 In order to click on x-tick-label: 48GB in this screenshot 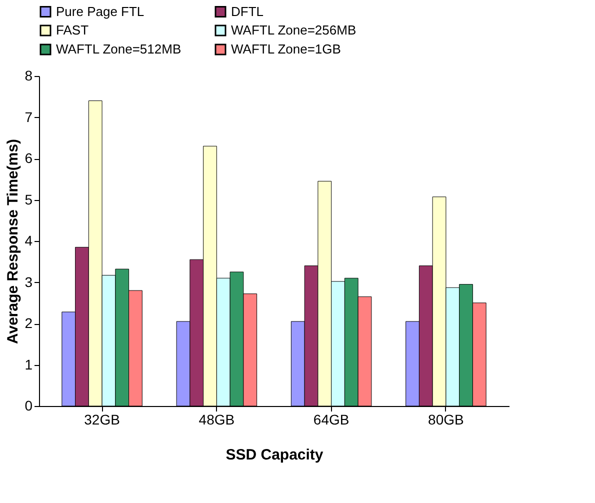, I will do `click(216, 420)`.